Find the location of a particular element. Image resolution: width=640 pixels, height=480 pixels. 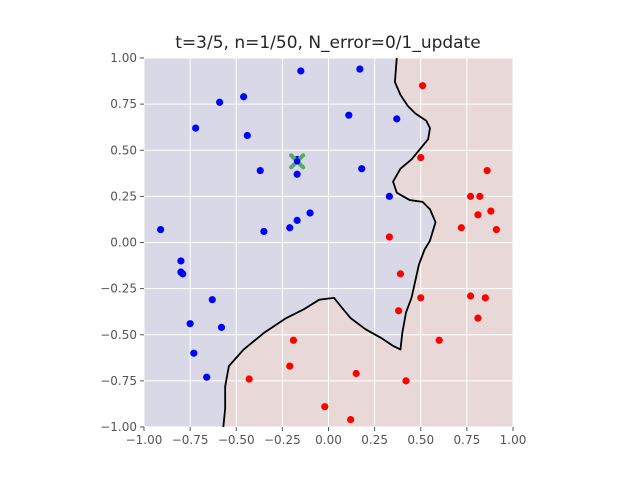

x-tick-label: −0.25 is located at coordinates (282, 440).